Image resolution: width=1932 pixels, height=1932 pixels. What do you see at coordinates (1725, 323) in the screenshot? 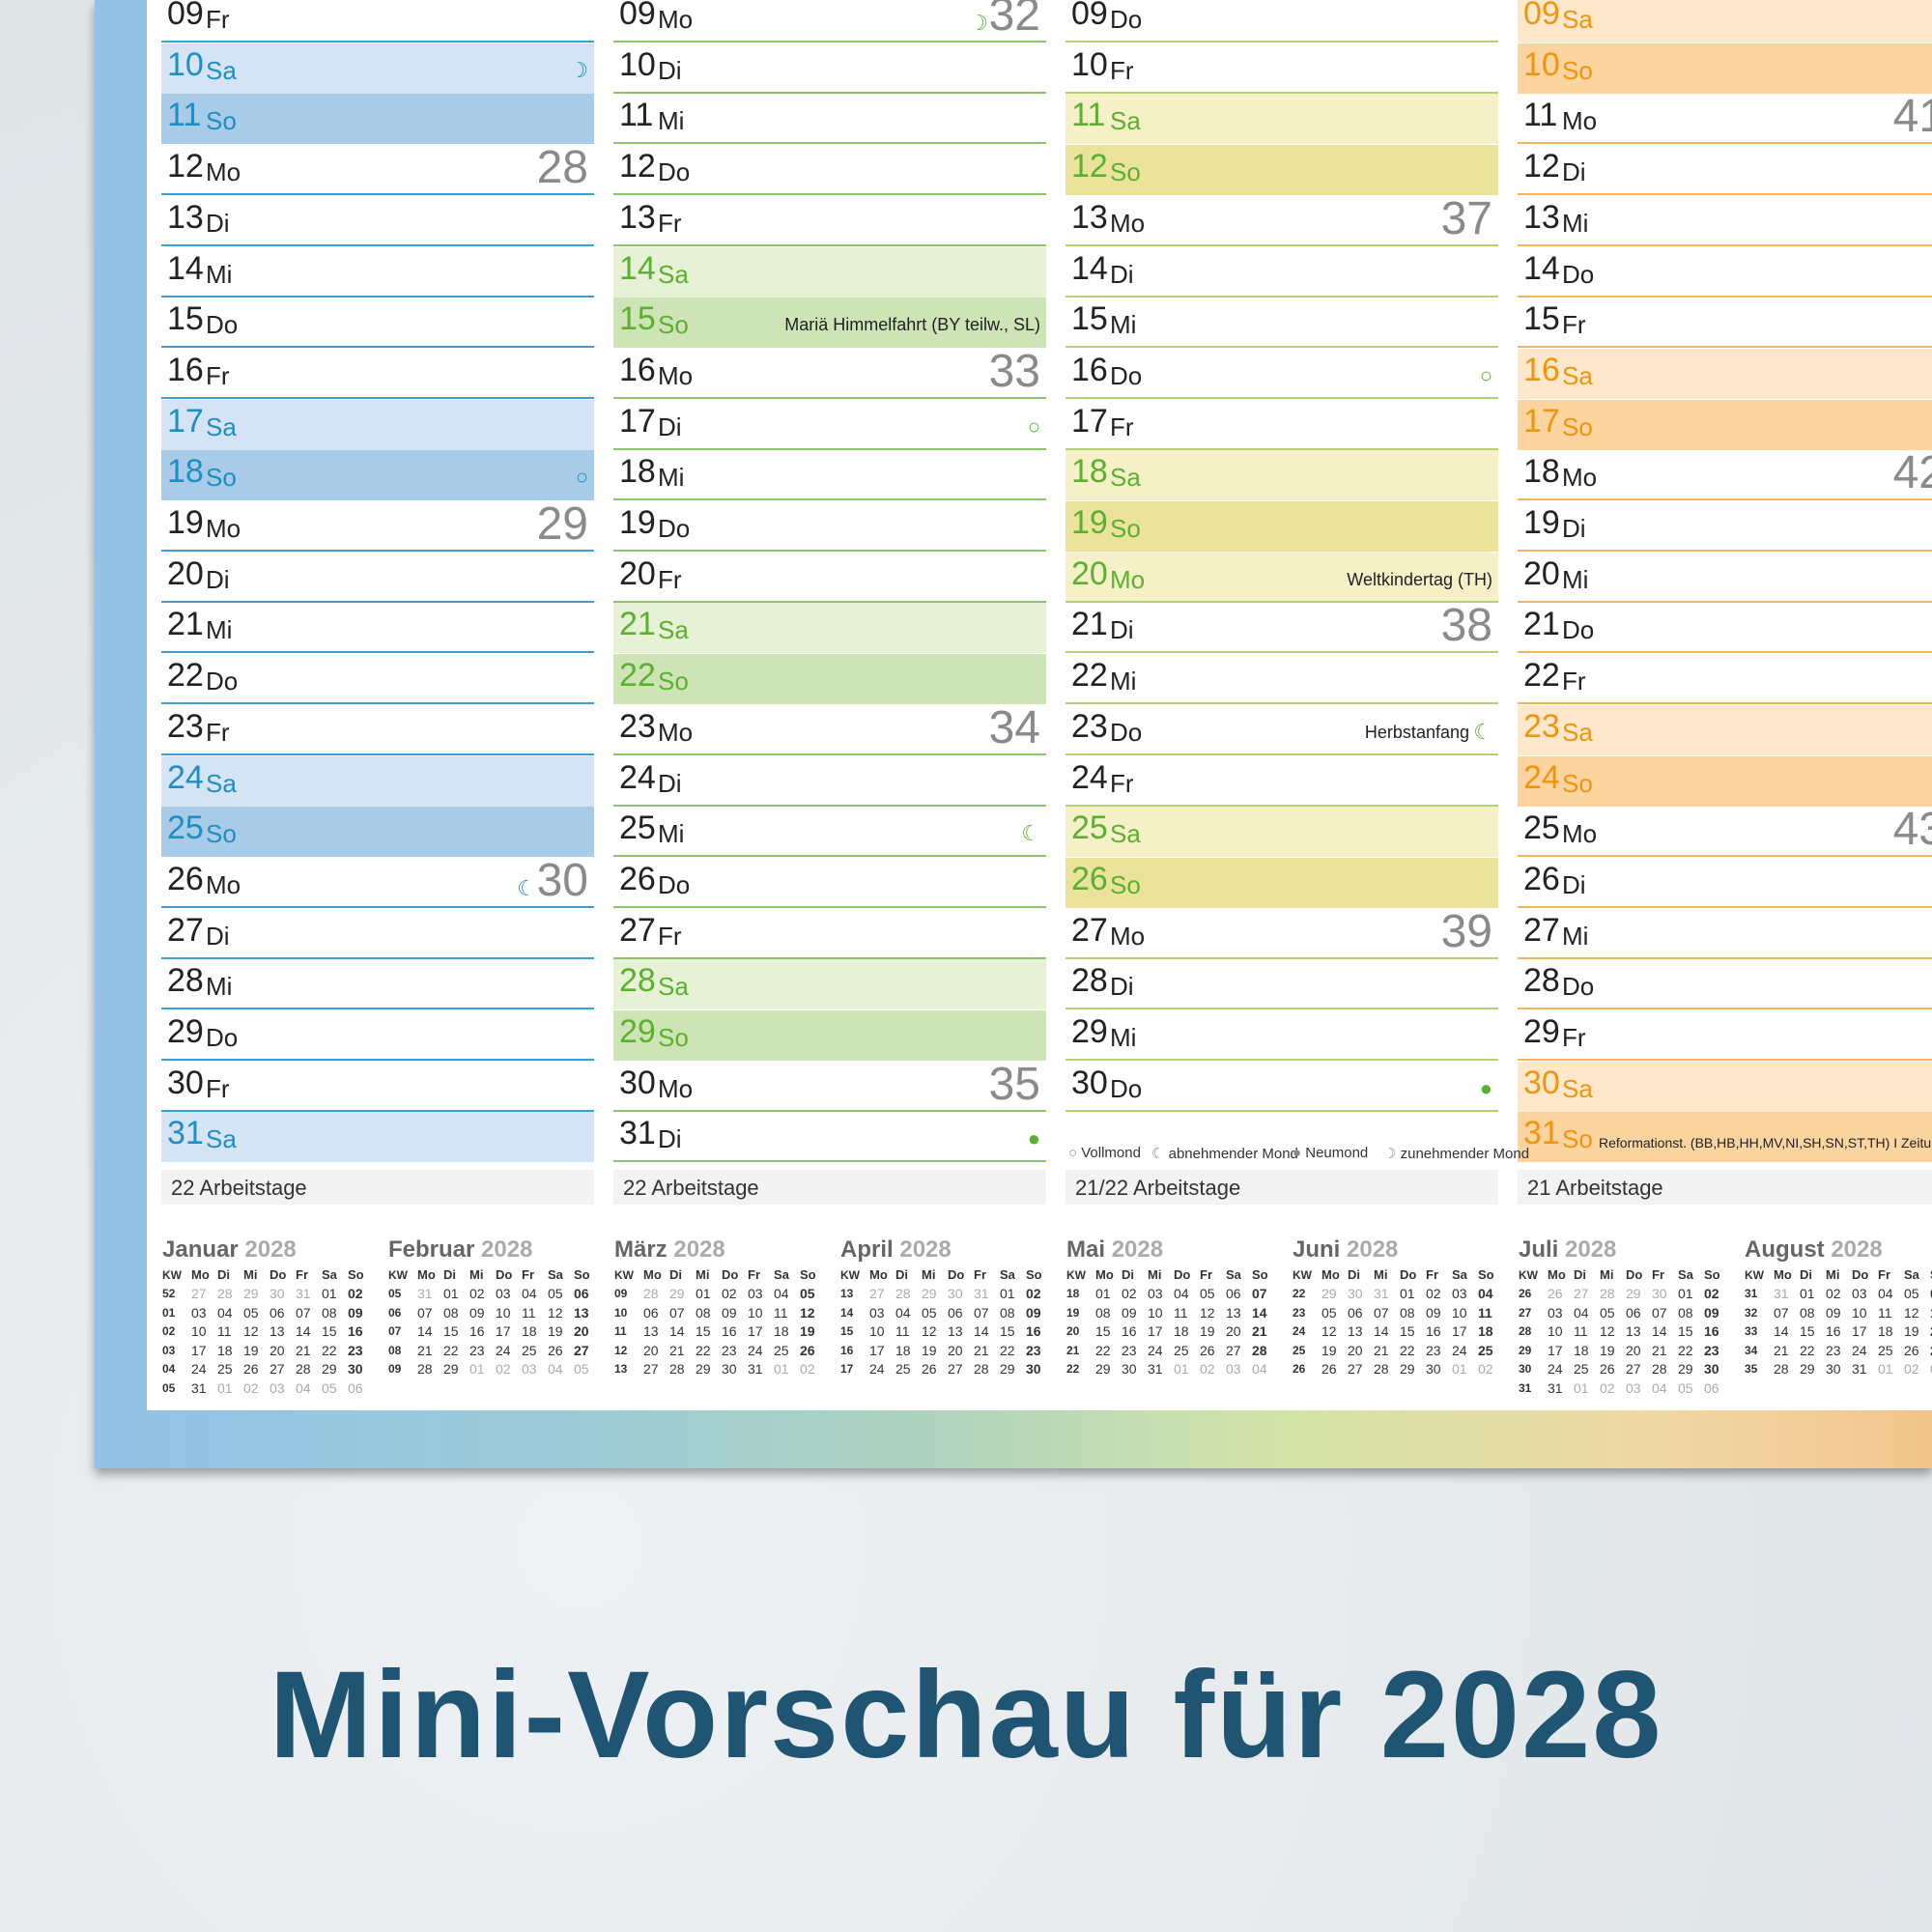
I see `day-row: 15 Fr` at bounding box center [1725, 323].